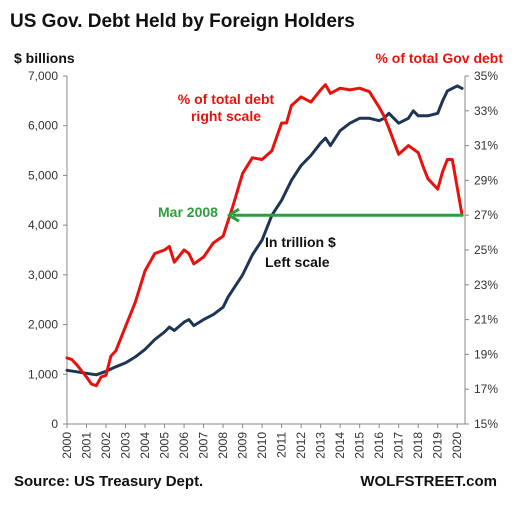 This screenshot has height=509, width=530. I want to click on left-tick-label: 1,000, so click(43, 374).